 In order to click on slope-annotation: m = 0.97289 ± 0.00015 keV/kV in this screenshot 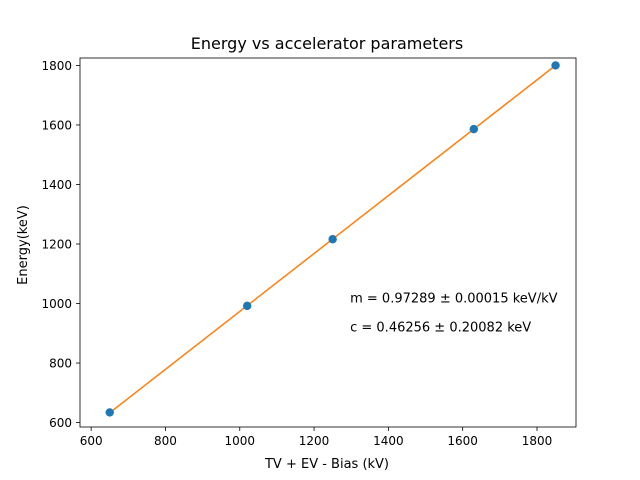, I will do `click(453, 299)`.